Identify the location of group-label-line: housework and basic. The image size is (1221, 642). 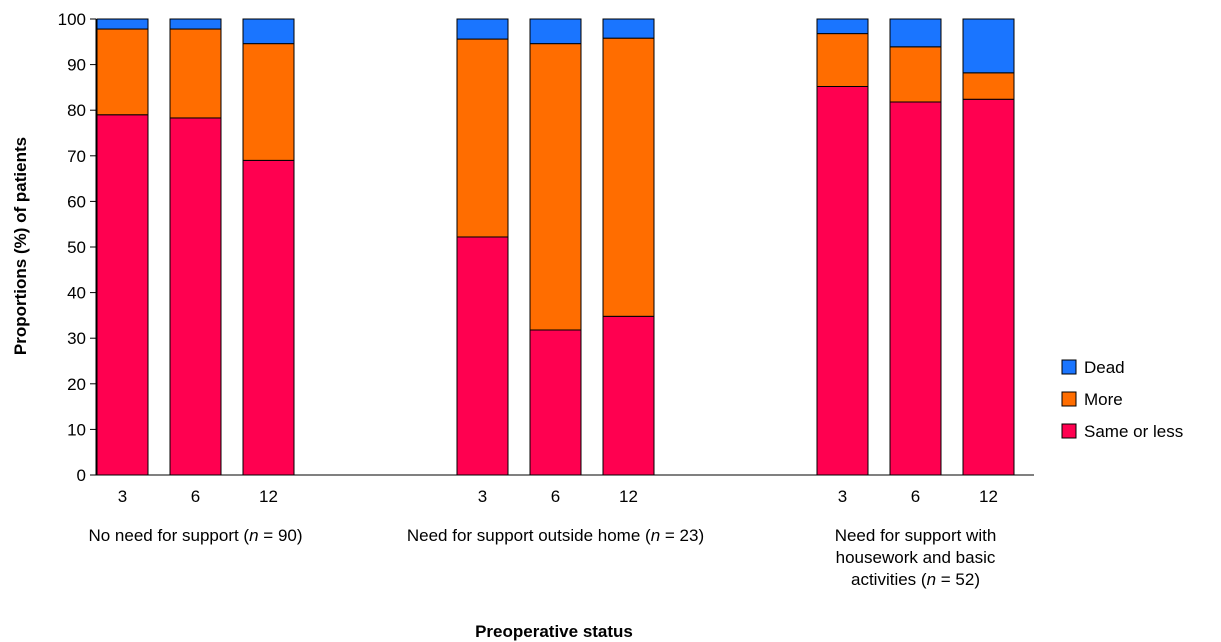
(916, 557).